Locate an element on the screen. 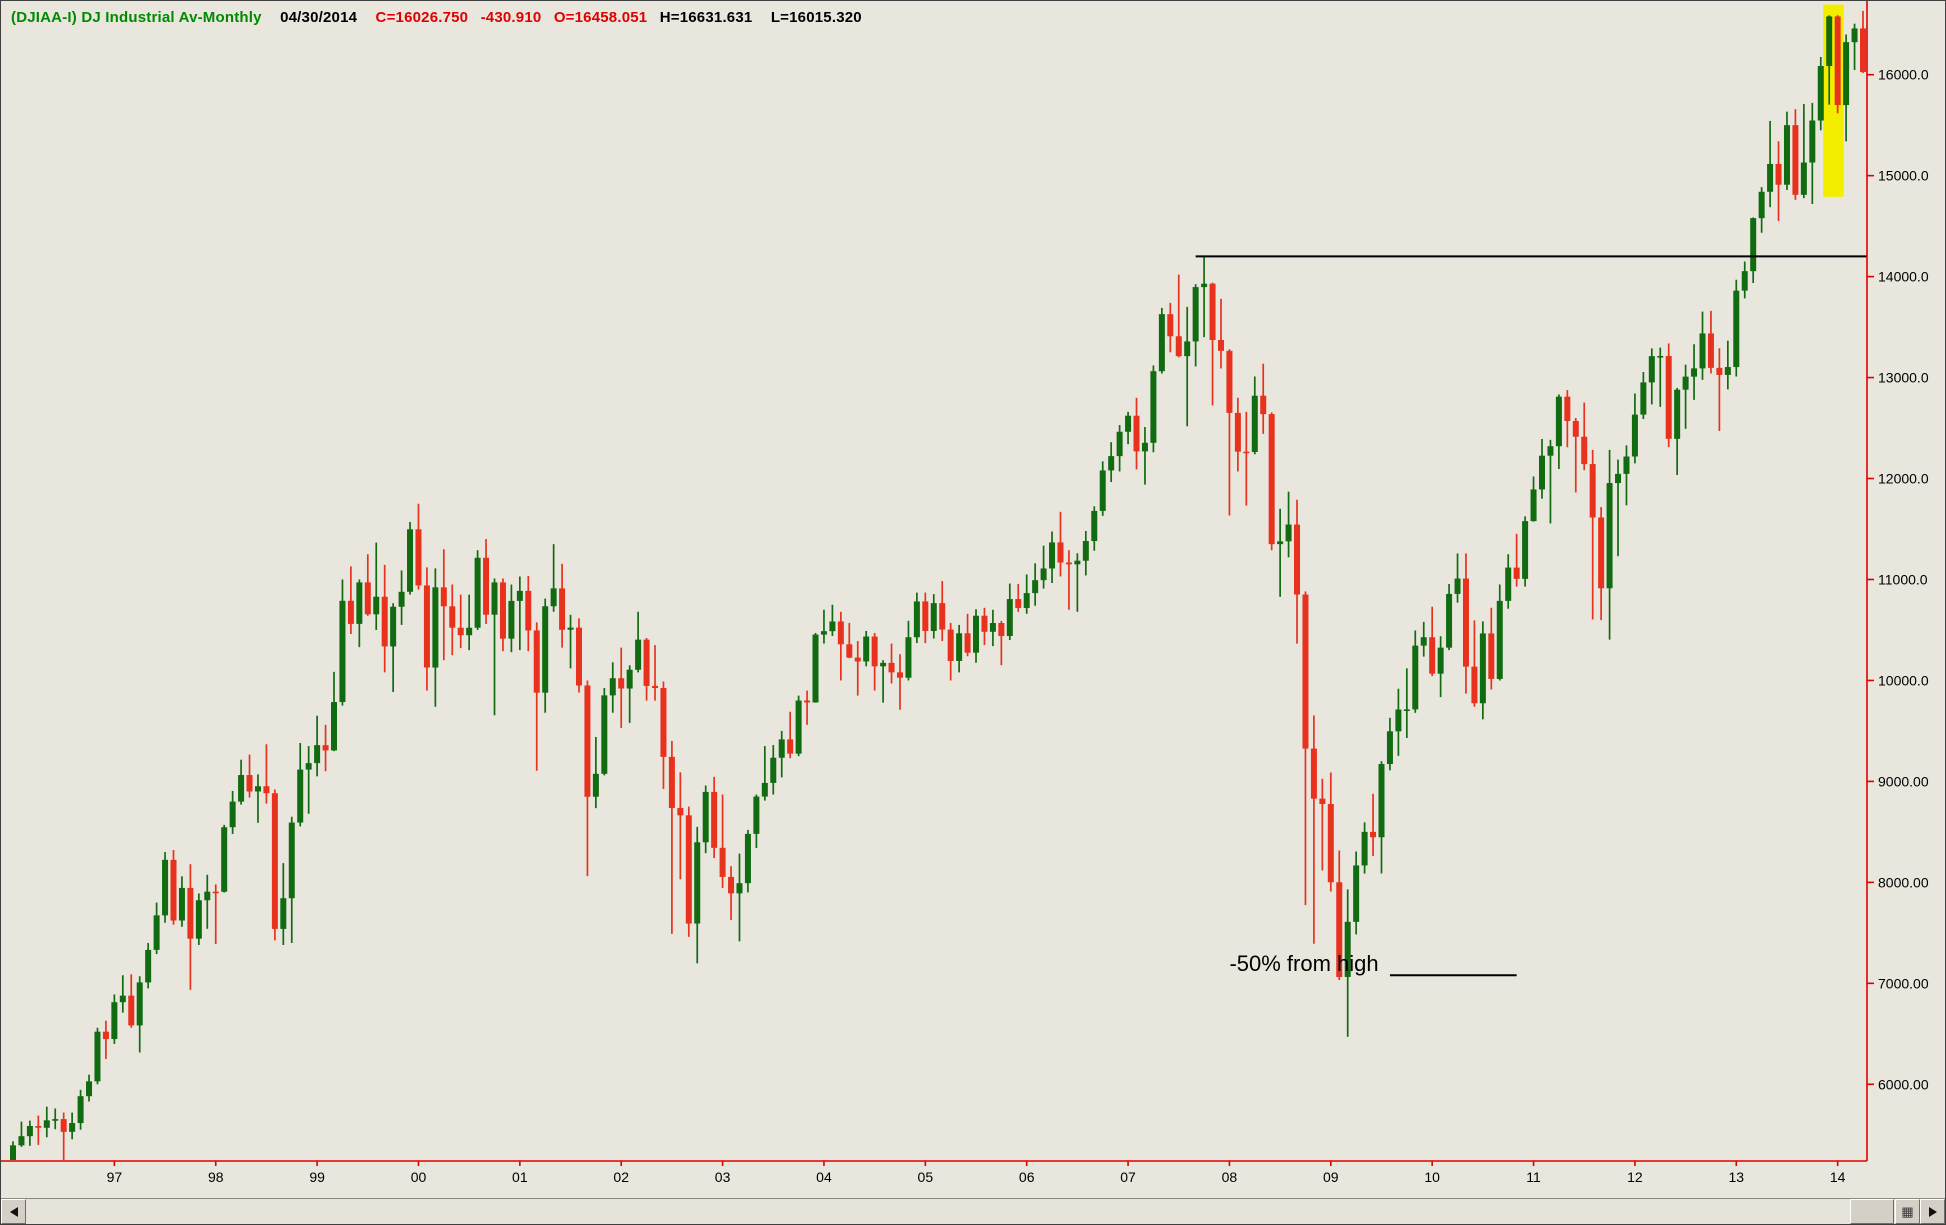 This screenshot has width=1946, height=1225. svg-text: 00 is located at coordinates (419, 1177).